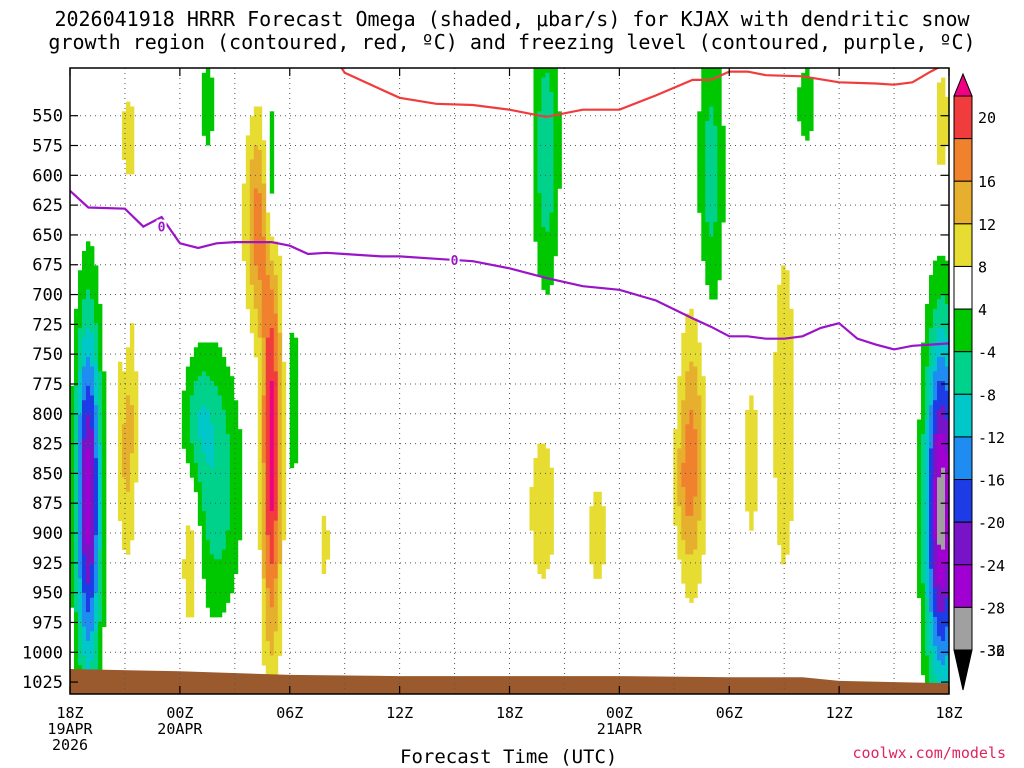  What do you see at coordinates (47, 296) in the screenshot?
I see `y-tick-label: 700` at bounding box center [47, 296].